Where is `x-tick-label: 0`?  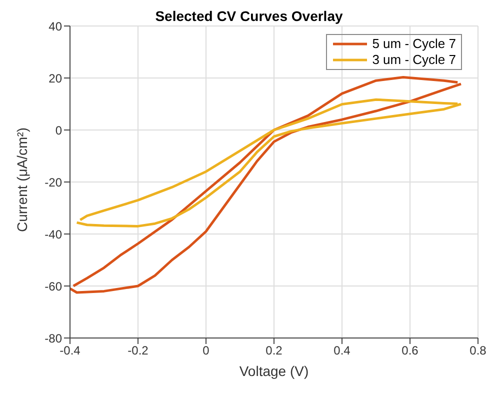 x-tick-label: 0 is located at coordinates (206, 351).